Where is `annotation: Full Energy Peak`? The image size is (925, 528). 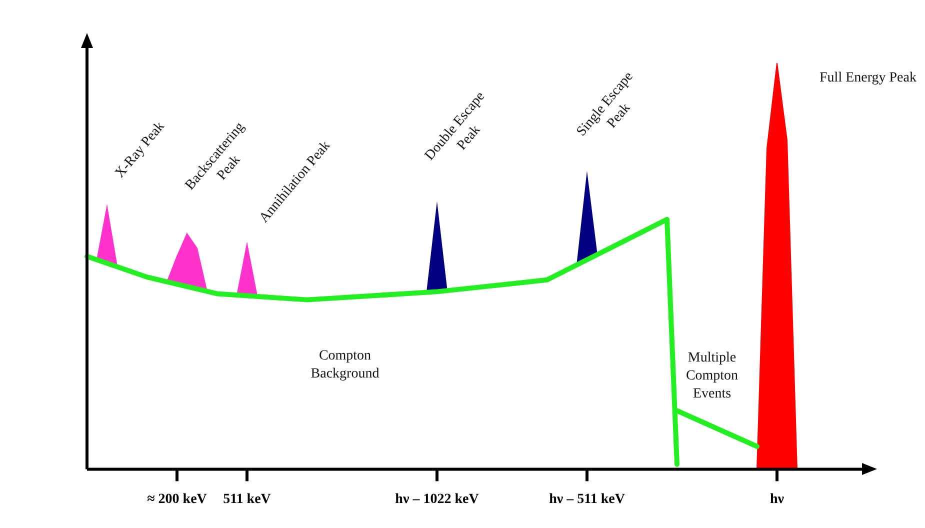 annotation: Full Energy Peak is located at coordinates (868, 78).